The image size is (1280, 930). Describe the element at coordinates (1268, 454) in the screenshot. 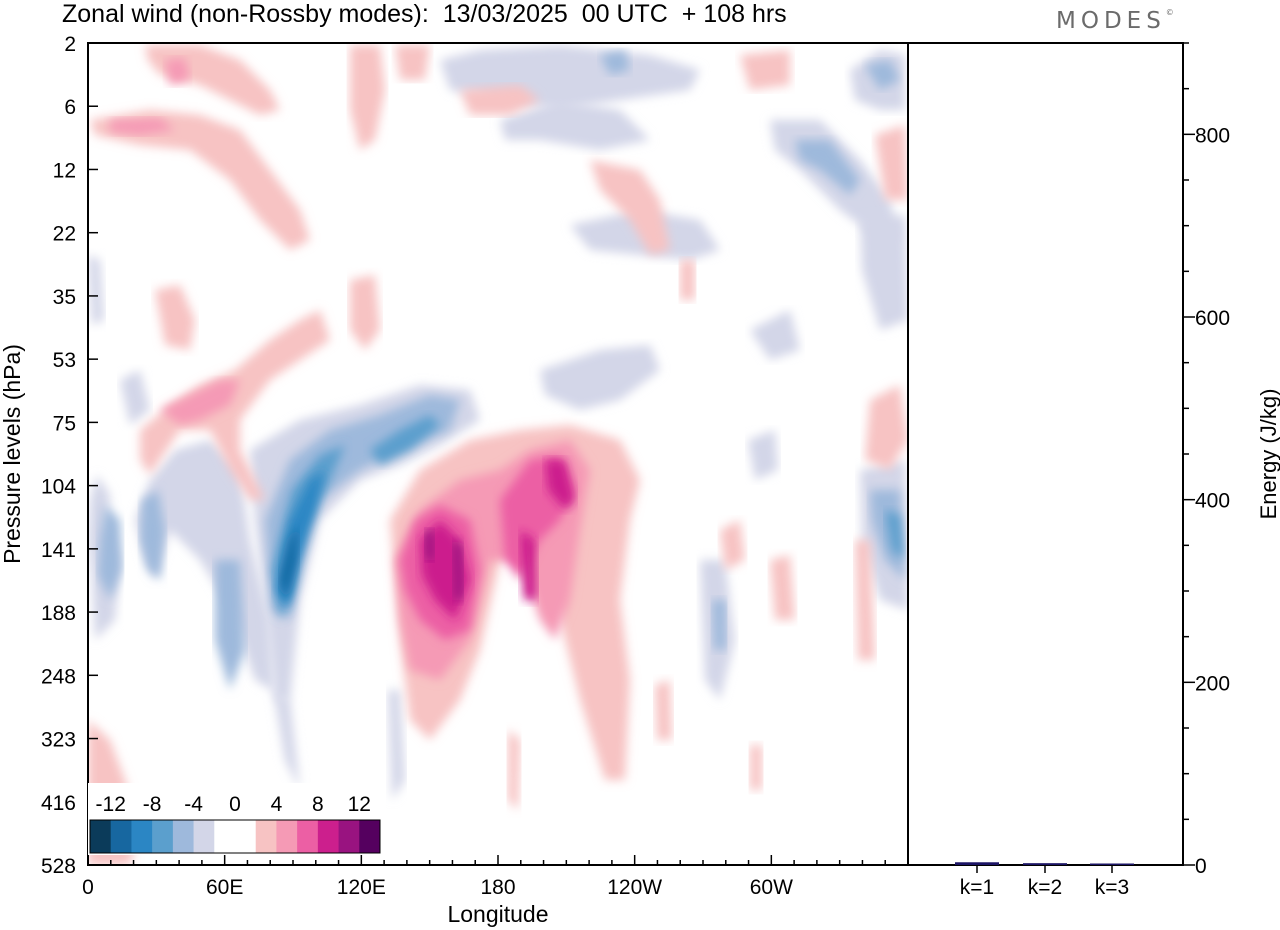

I see `energy-axis-label: Energy (J/kg)` at that location.